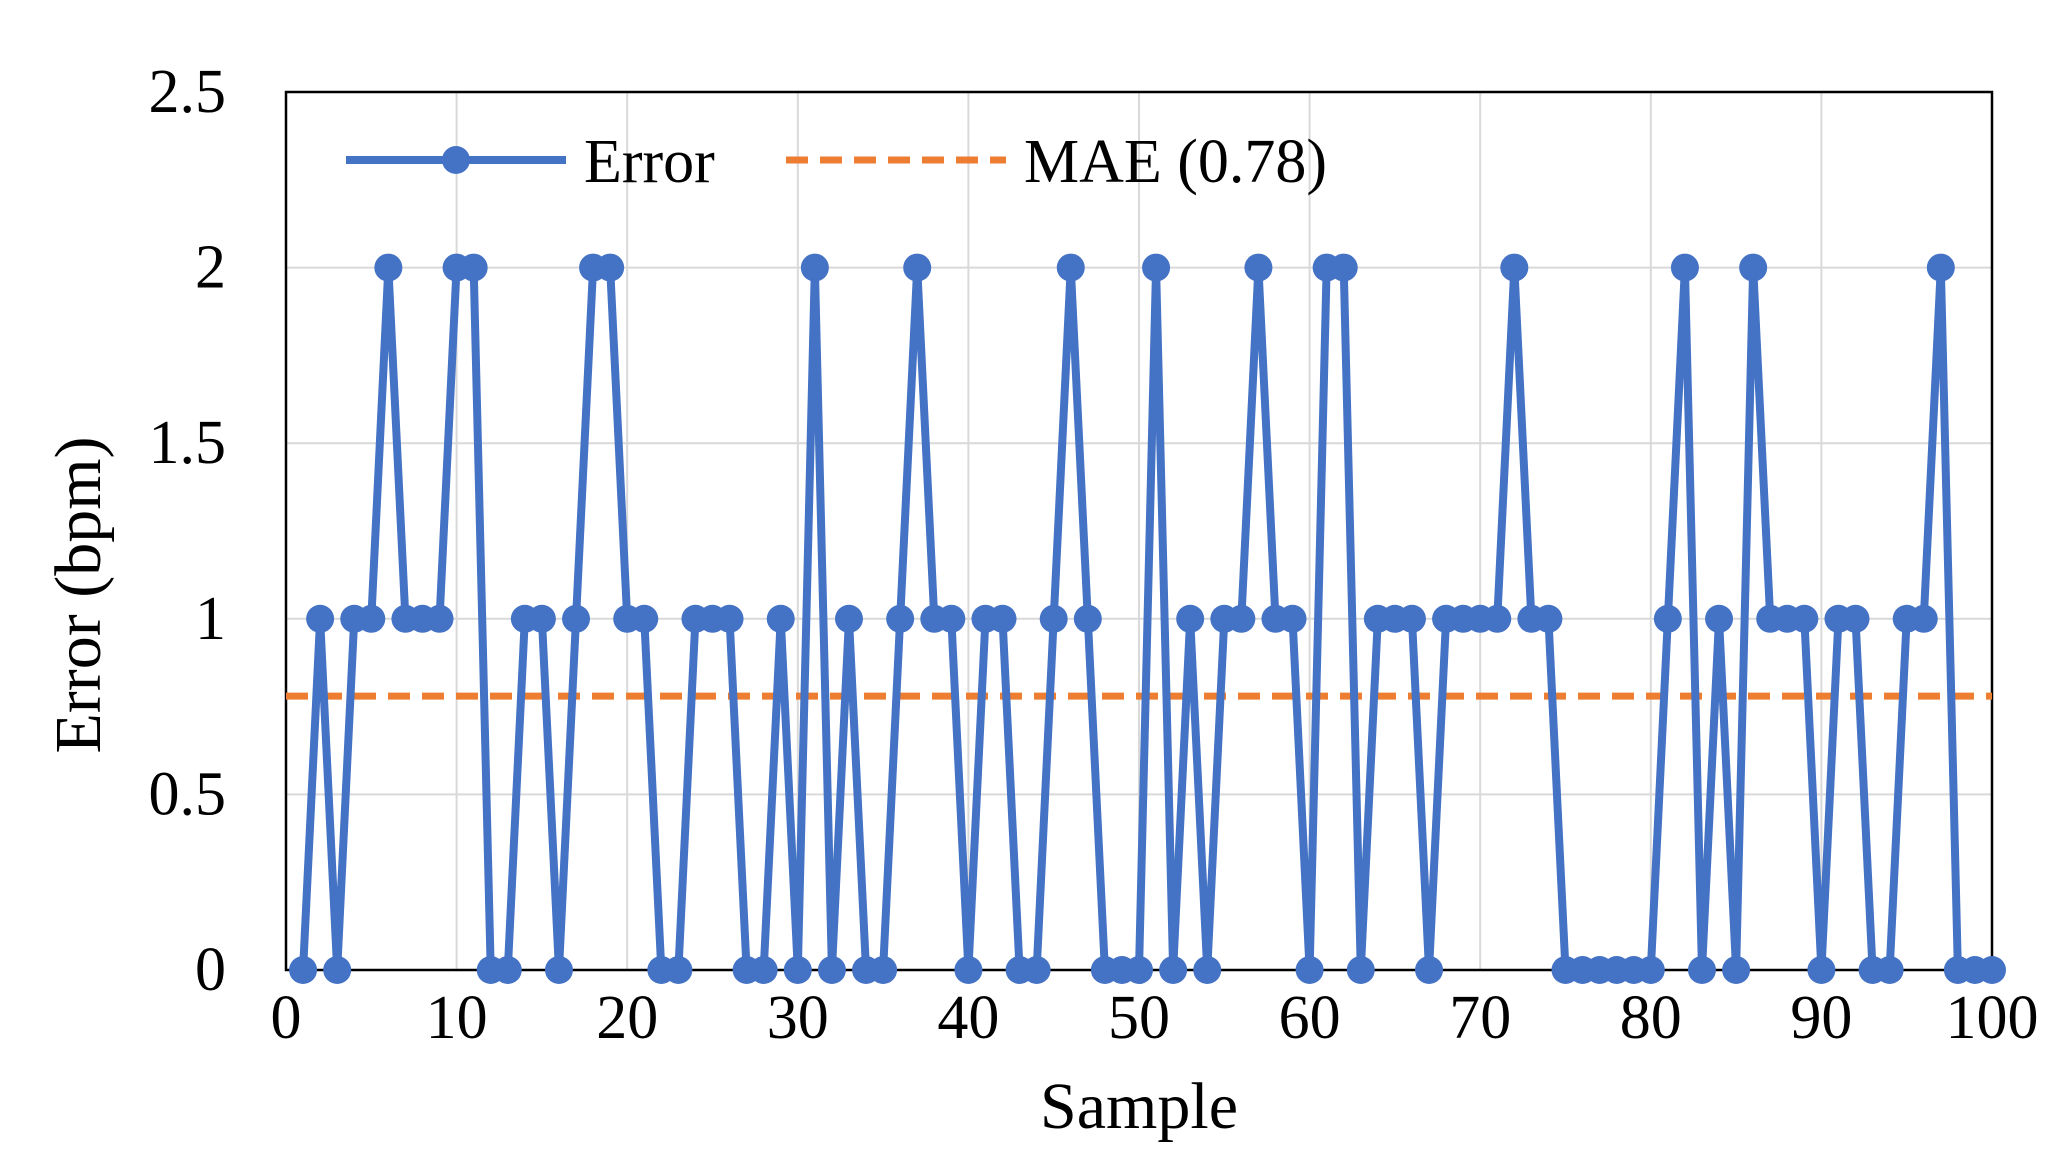 This screenshot has width=2062, height=1173. I want to click on legend-label-error: Error, so click(649, 162).